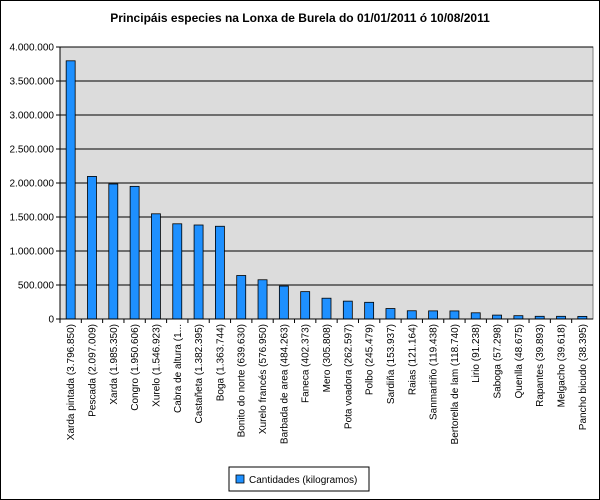 The image size is (600, 500). What do you see at coordinates (476, 353) in the screenshot?
I see `x-tick-label: Lirio (91.238)` at bounding box center [476, 353].